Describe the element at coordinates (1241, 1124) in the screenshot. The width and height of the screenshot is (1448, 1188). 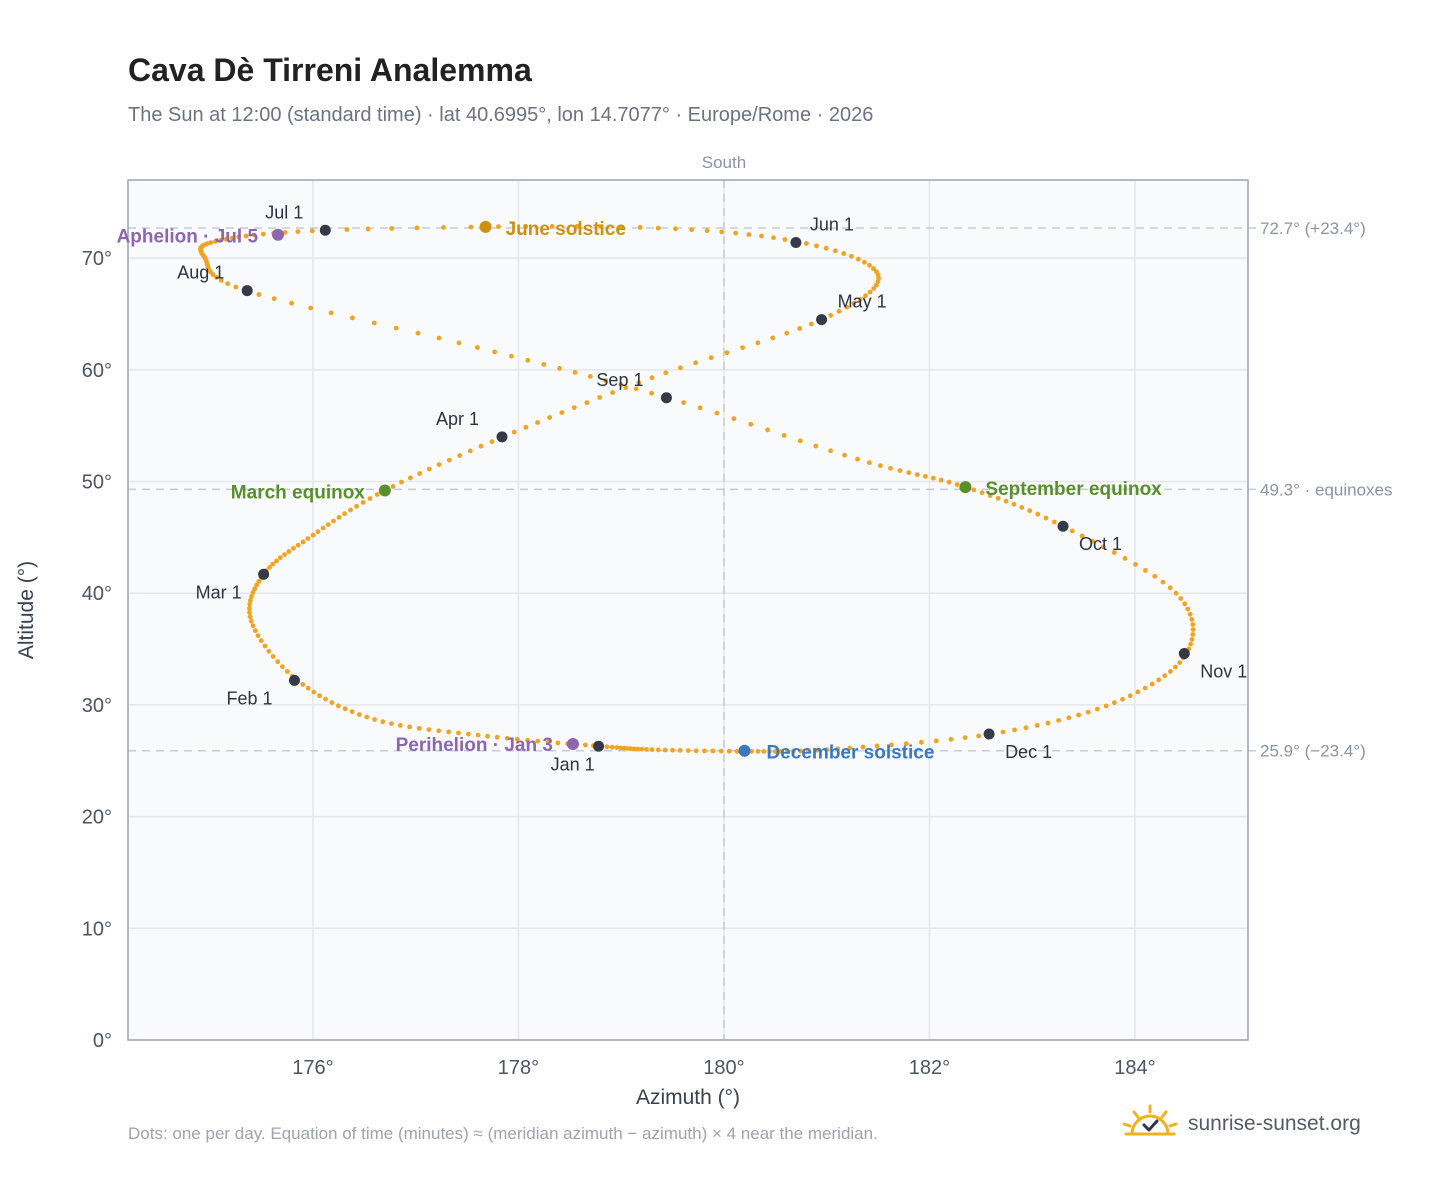
I see `brand: sunrise-sunset.org` at that location.